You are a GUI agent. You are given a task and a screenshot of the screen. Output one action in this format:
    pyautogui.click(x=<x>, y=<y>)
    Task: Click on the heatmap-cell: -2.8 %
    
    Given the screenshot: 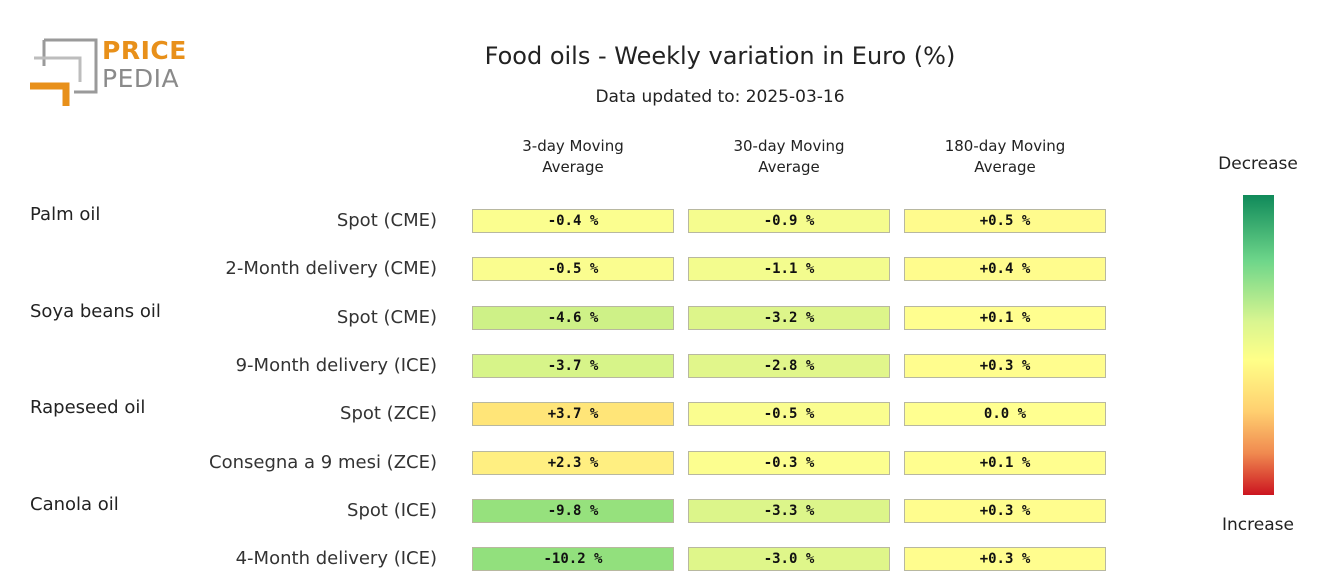 What is the action you would take?
    pyautogui.click(x=789, y=365)
    